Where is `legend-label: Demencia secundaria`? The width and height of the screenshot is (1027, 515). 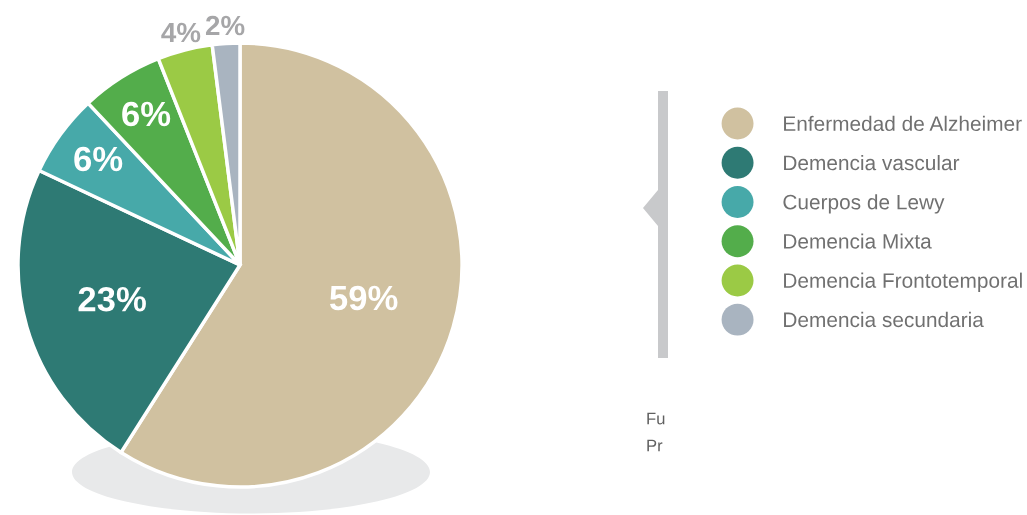 legend-label: Demencia secundaria is located at coordinates (884, 319).